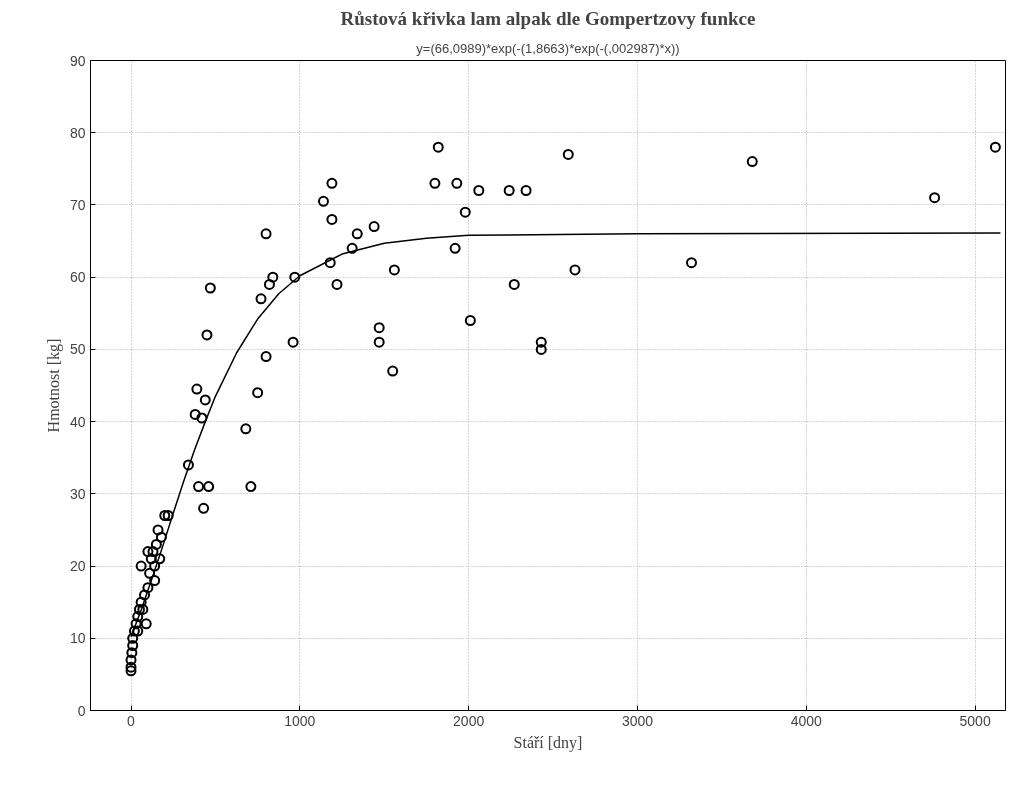 Image resolution: width=1036 pixels, height=787 pixels. What do you see at coordinates (53, 385) in the screenshot?
I see `y-axis-title: Hmotnost [kg]` at bounding box center [53, 385].